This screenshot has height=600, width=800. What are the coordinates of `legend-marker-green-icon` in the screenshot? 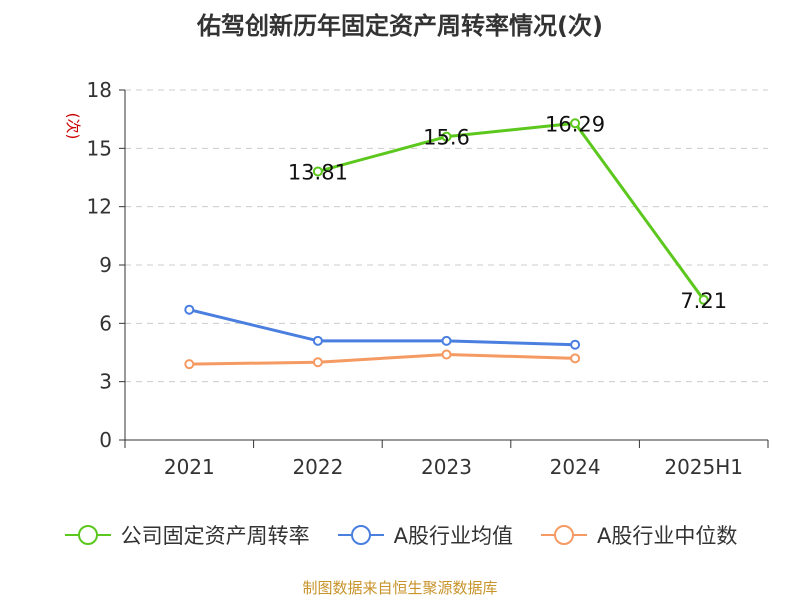 It's located at (87, 535).